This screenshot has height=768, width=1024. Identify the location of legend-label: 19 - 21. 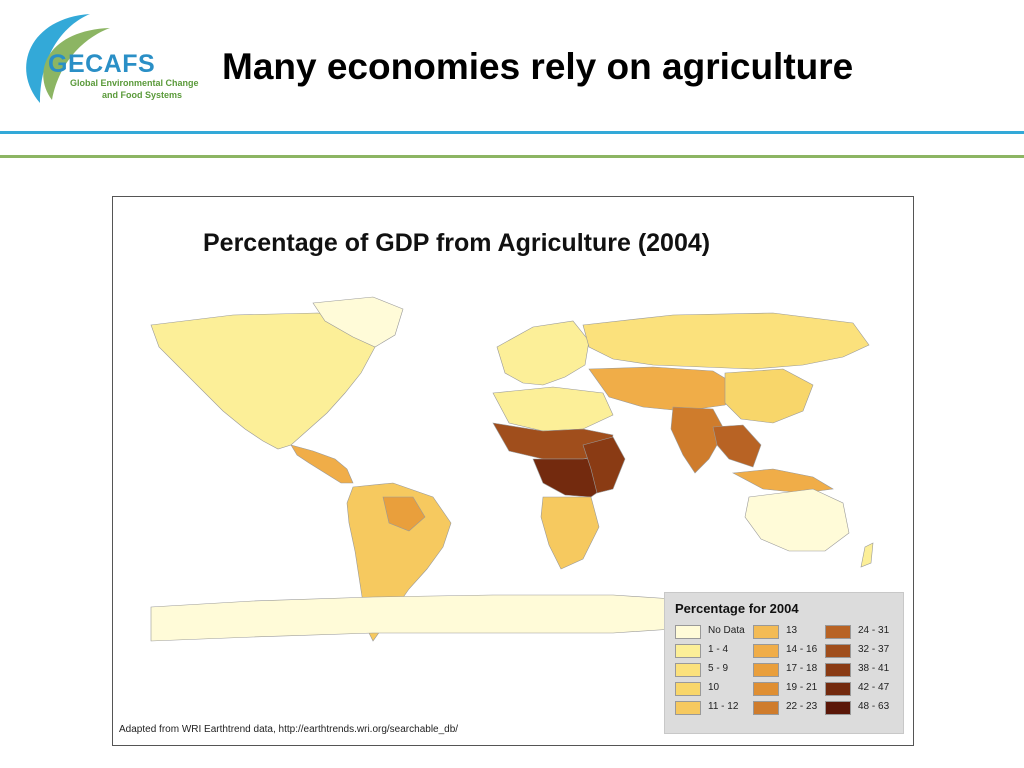
(802, 687).